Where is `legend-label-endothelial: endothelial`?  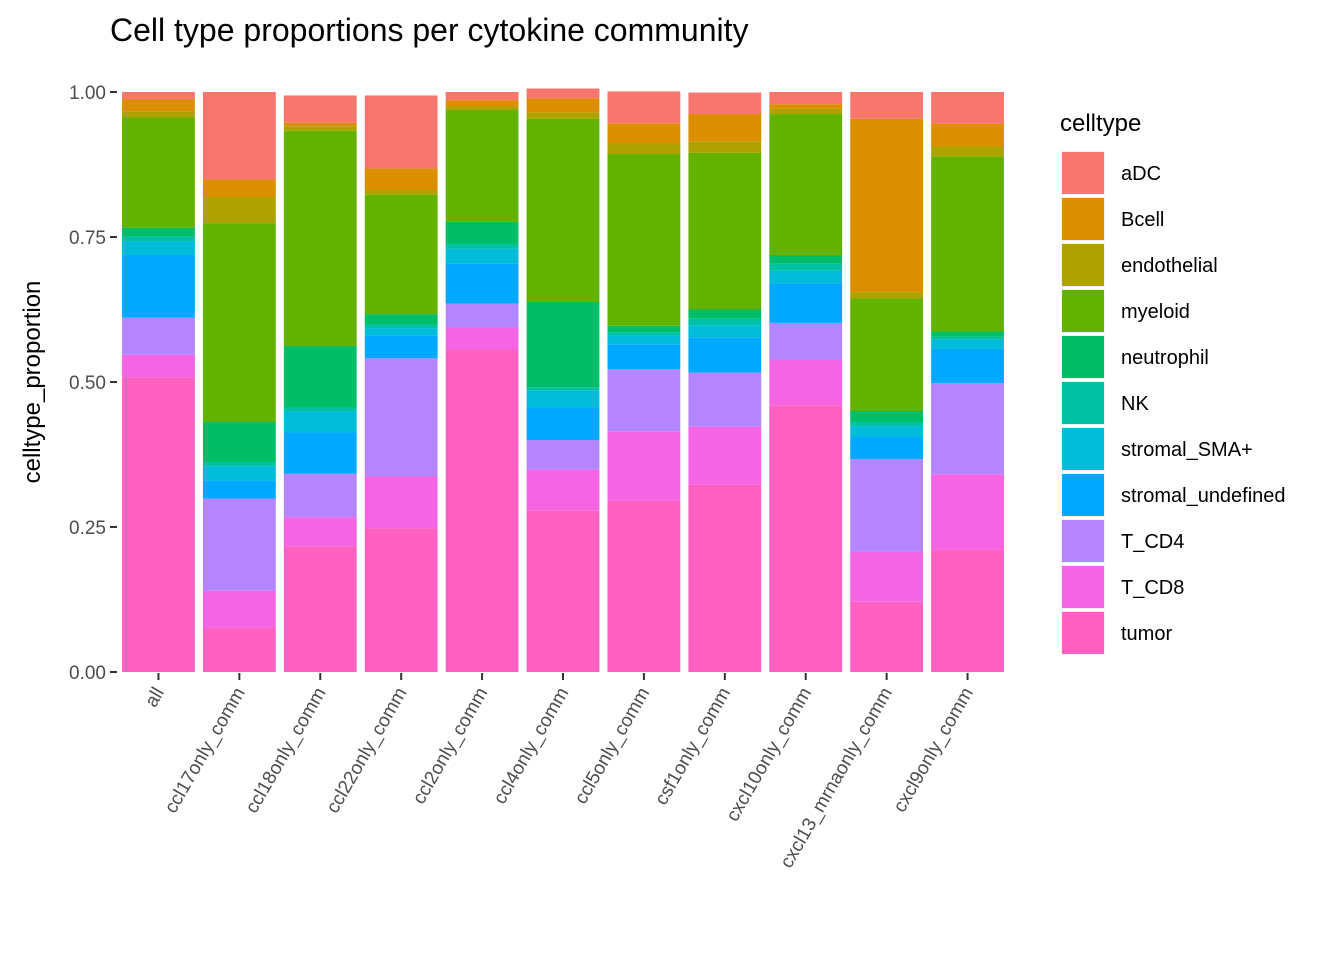
legend-label-endothelial: endothelial is located at coordinates (1169, 266).